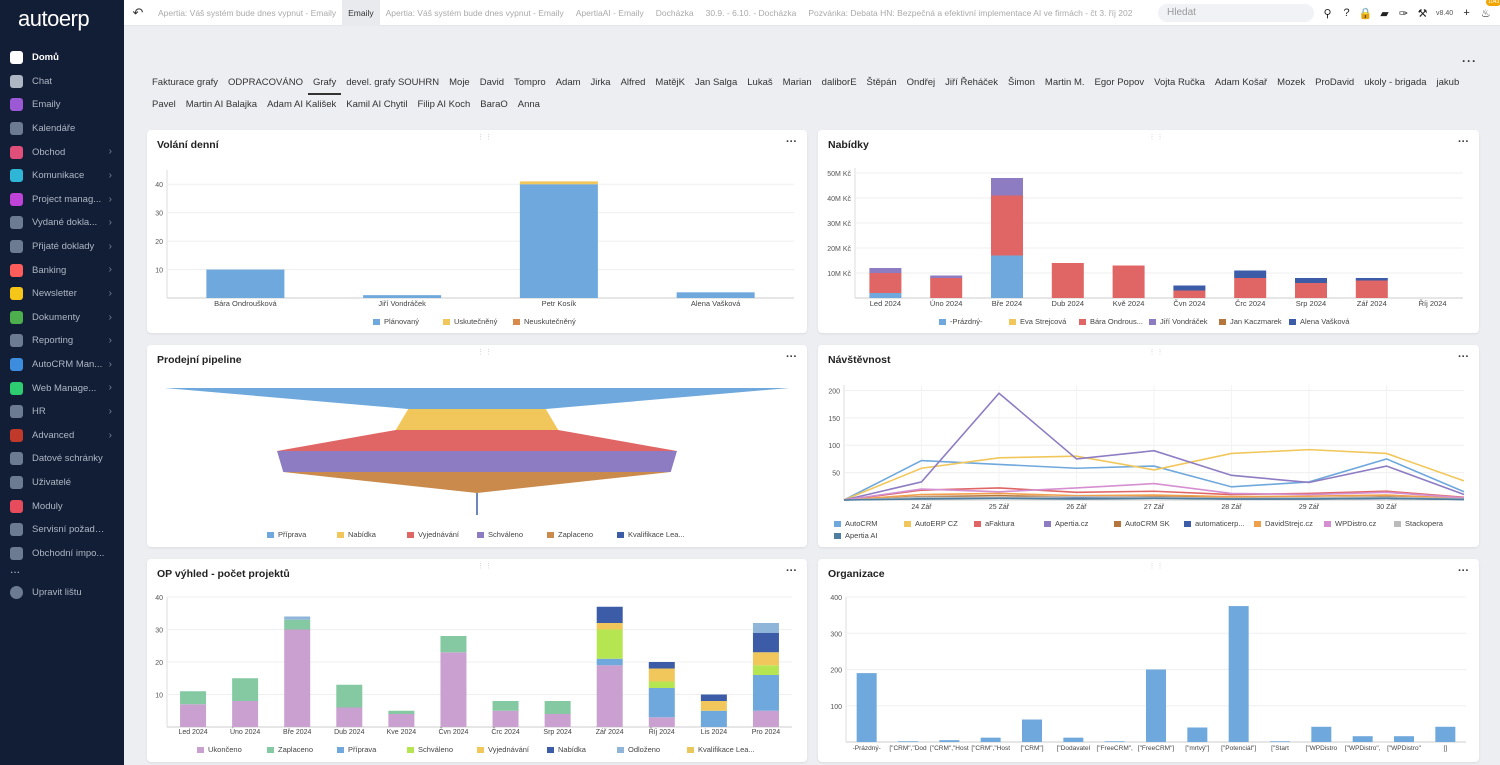 This screenshot has height=765, width=1500. I want to click on lock-icon: 🔒, so click(1365, 13).